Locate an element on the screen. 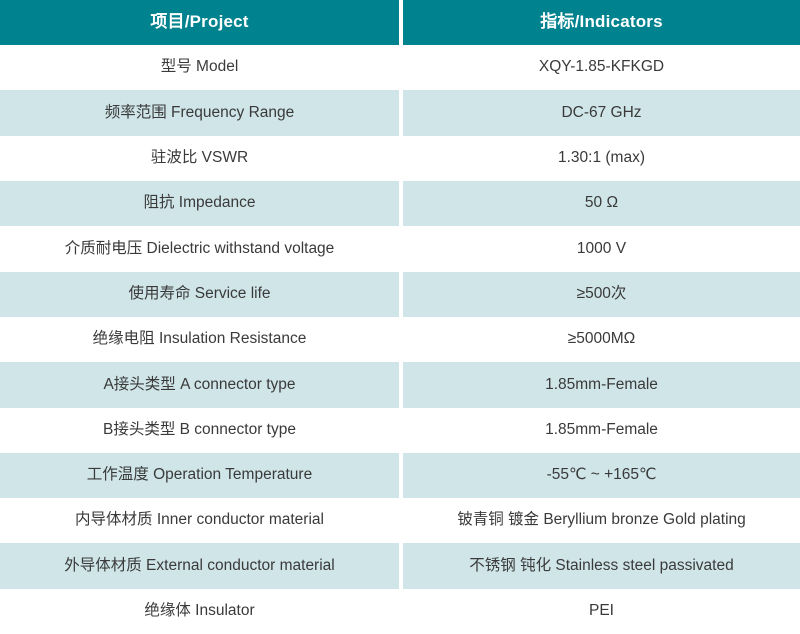 This screenshot has width=800, height=634. indicator-cell: ≥500次 is located at coordinates (601, 294).